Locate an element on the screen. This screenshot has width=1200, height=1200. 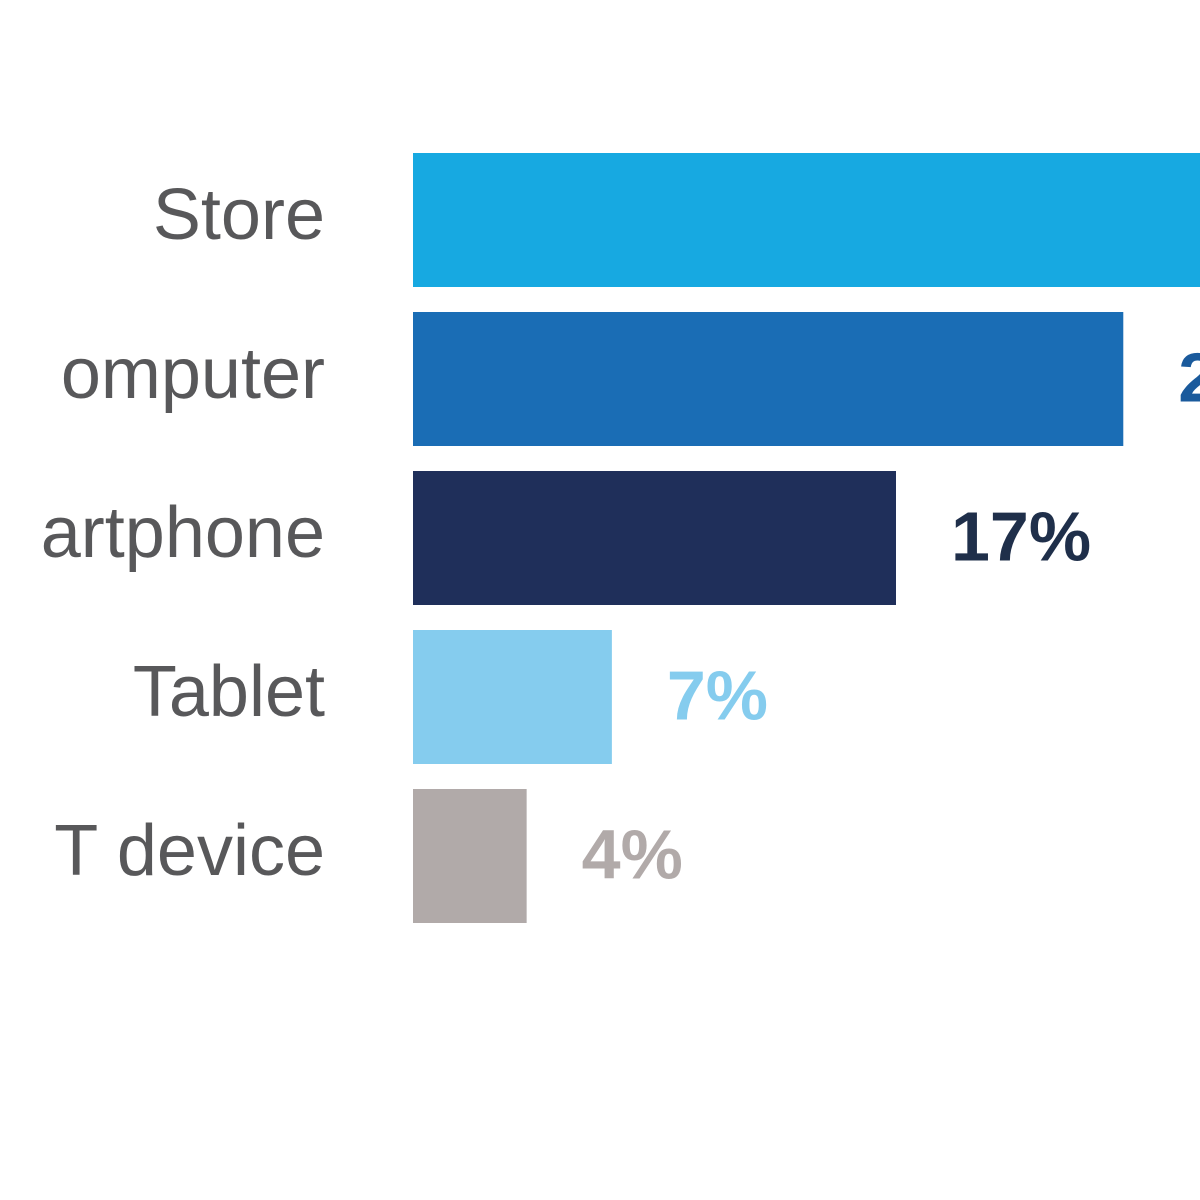
category-label: Store is located at coordinates (239, 215).